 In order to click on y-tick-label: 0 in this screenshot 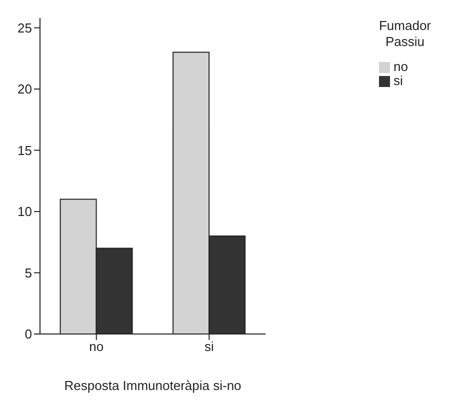, I will do `click(28, 334)`.